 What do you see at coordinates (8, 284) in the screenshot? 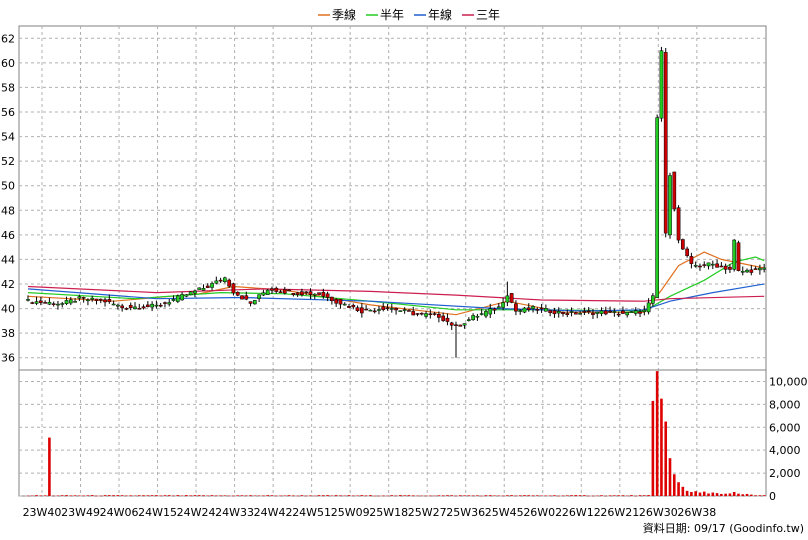
I see `price-tick-label: 42` at bounding box center [8, 284].